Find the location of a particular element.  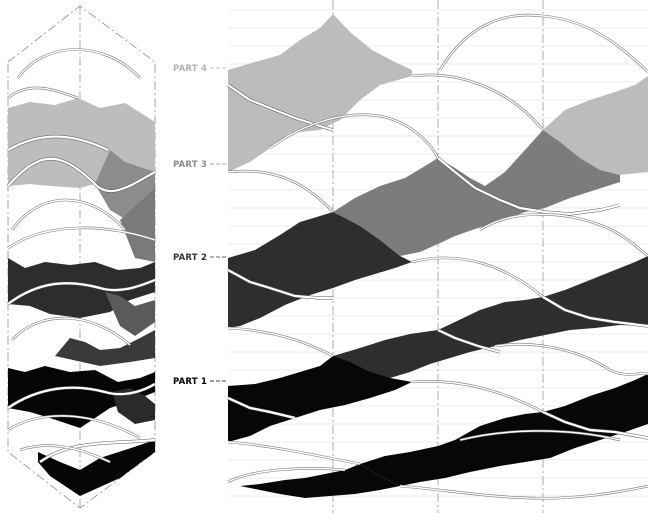

part1-shape is located at coordinates (320, 399).